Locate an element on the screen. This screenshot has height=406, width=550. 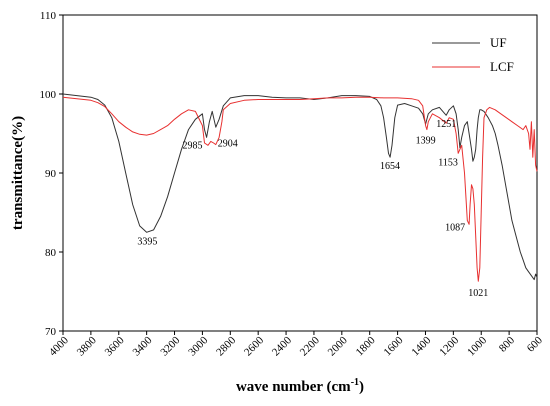
x-tick-label: 2200 is located at coordinates (310, 346).